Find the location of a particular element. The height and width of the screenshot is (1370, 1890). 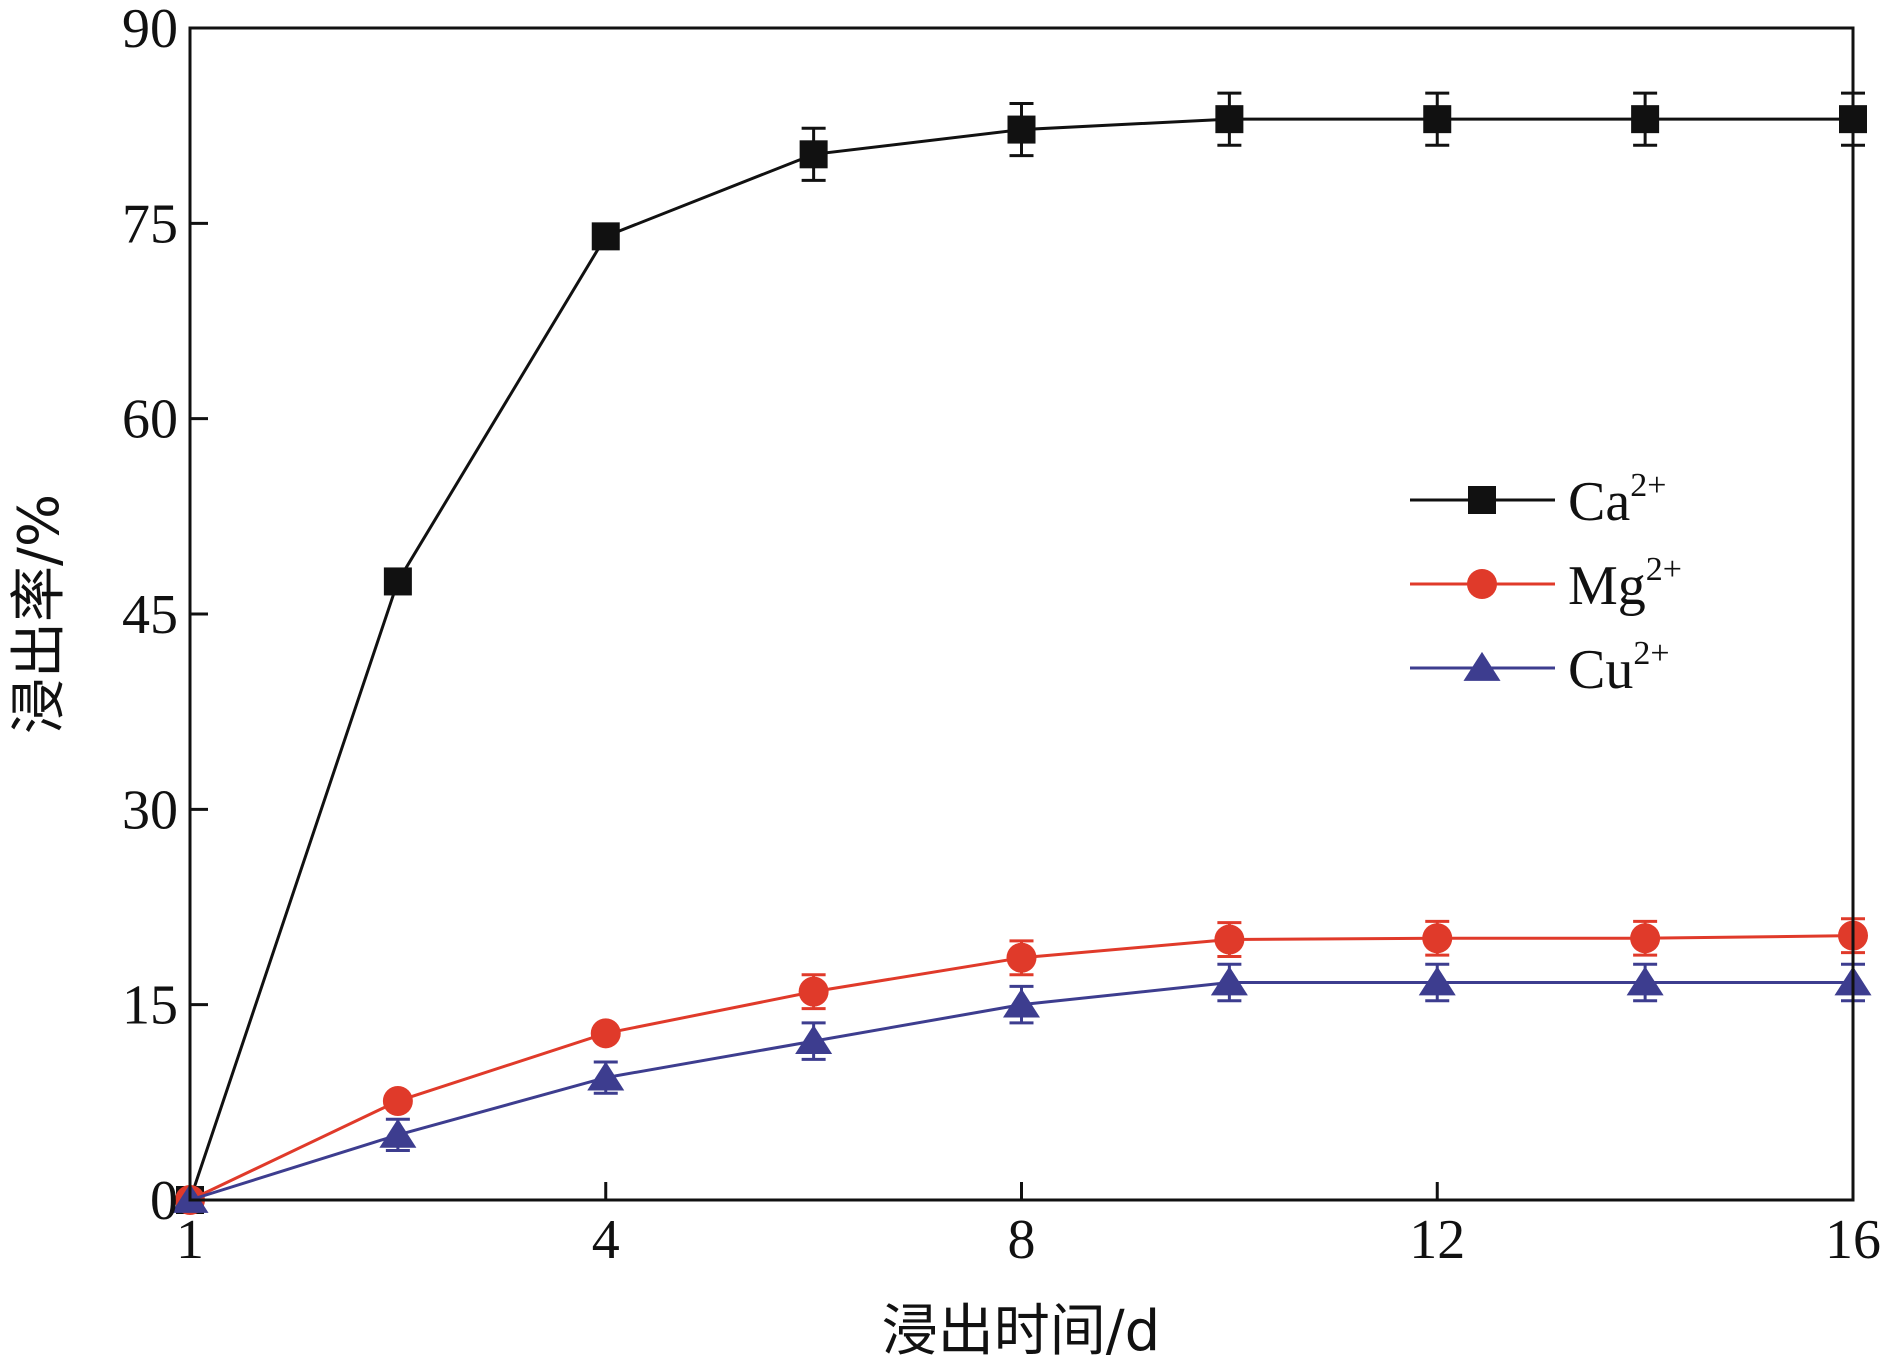

x-tick-label-0: 1 is located at coordinates (190, 1240).